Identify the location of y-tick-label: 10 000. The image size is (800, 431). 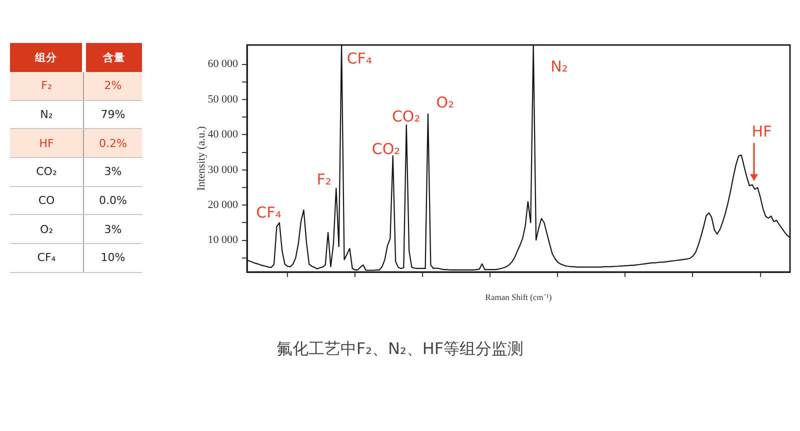
(223, 240).